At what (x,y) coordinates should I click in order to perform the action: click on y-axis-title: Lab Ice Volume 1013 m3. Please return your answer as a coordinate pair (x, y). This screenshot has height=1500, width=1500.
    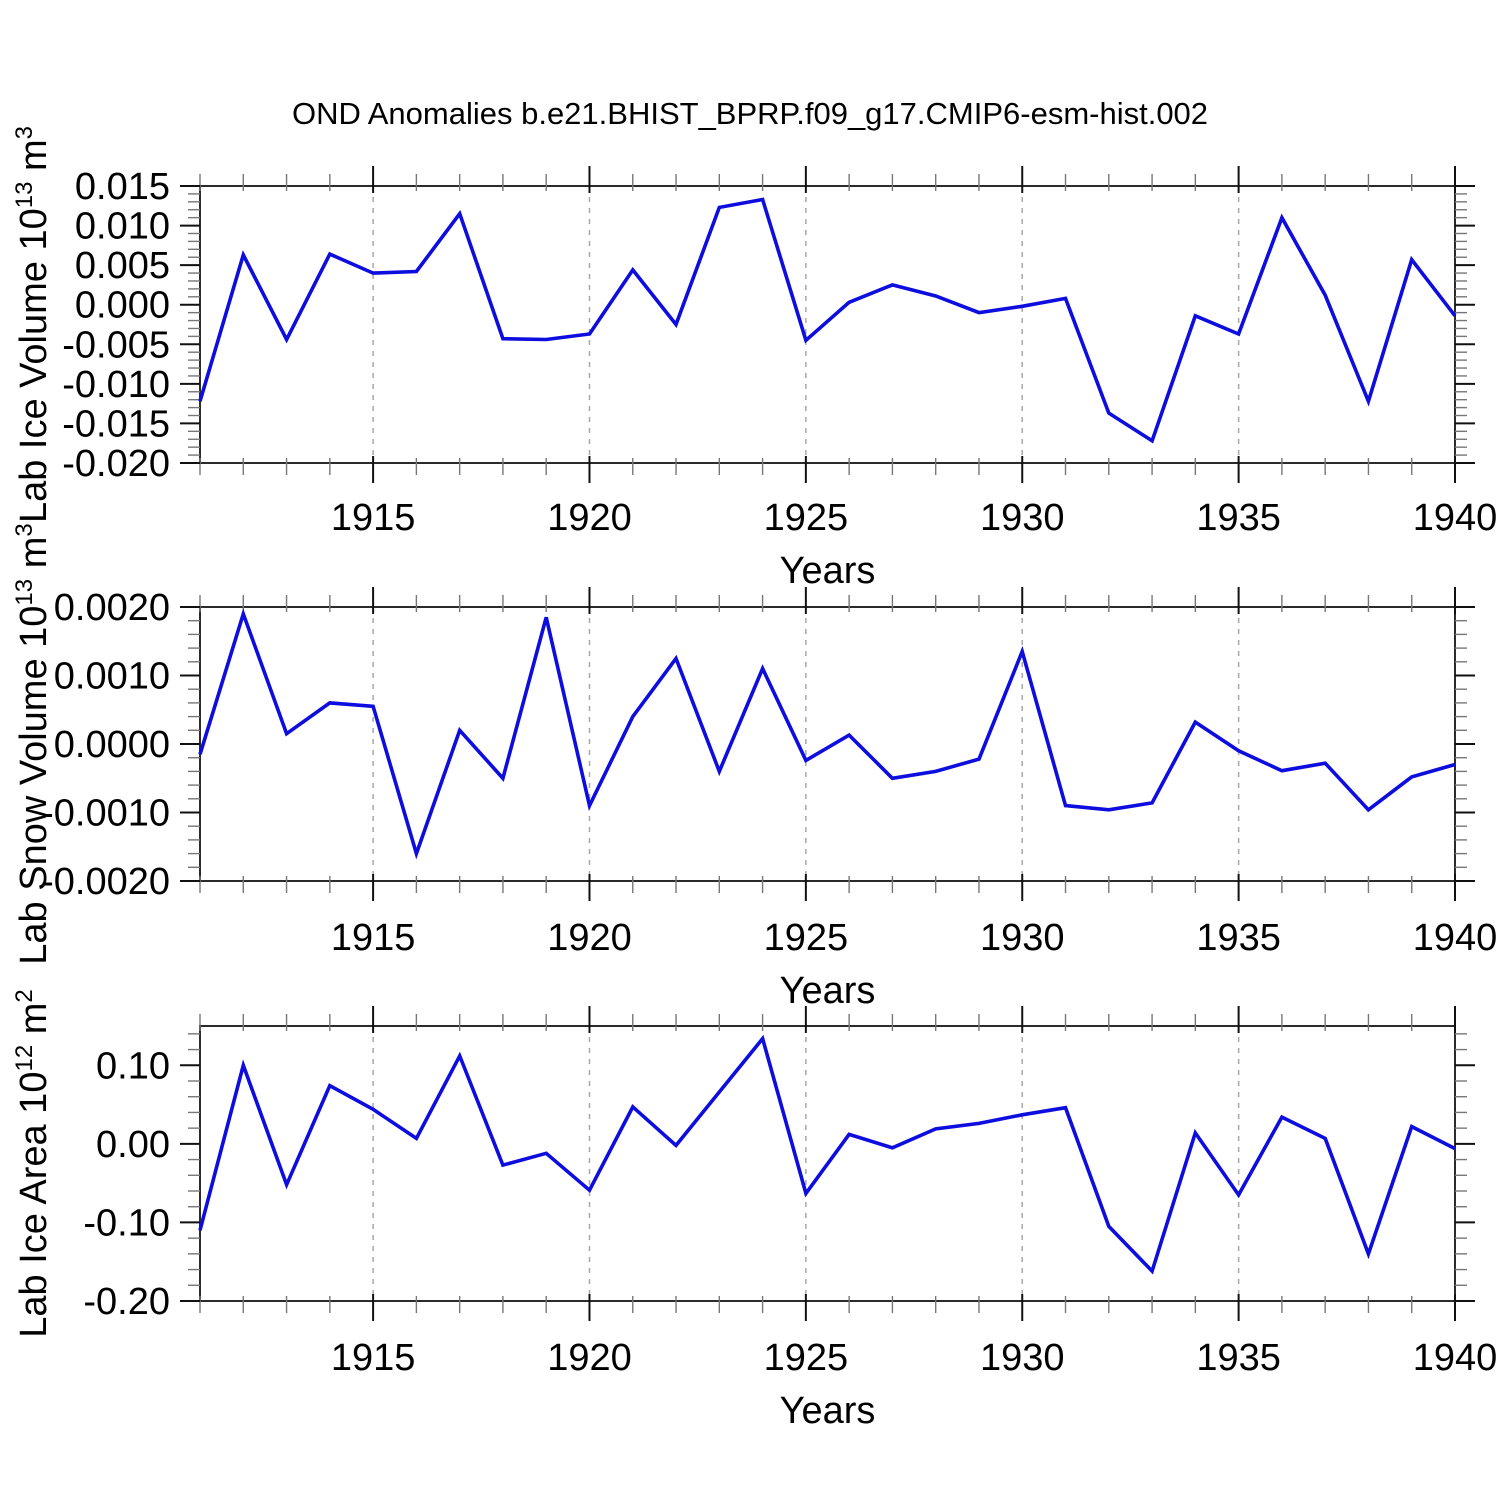
    Looking at the image, I should click on (33, 324).